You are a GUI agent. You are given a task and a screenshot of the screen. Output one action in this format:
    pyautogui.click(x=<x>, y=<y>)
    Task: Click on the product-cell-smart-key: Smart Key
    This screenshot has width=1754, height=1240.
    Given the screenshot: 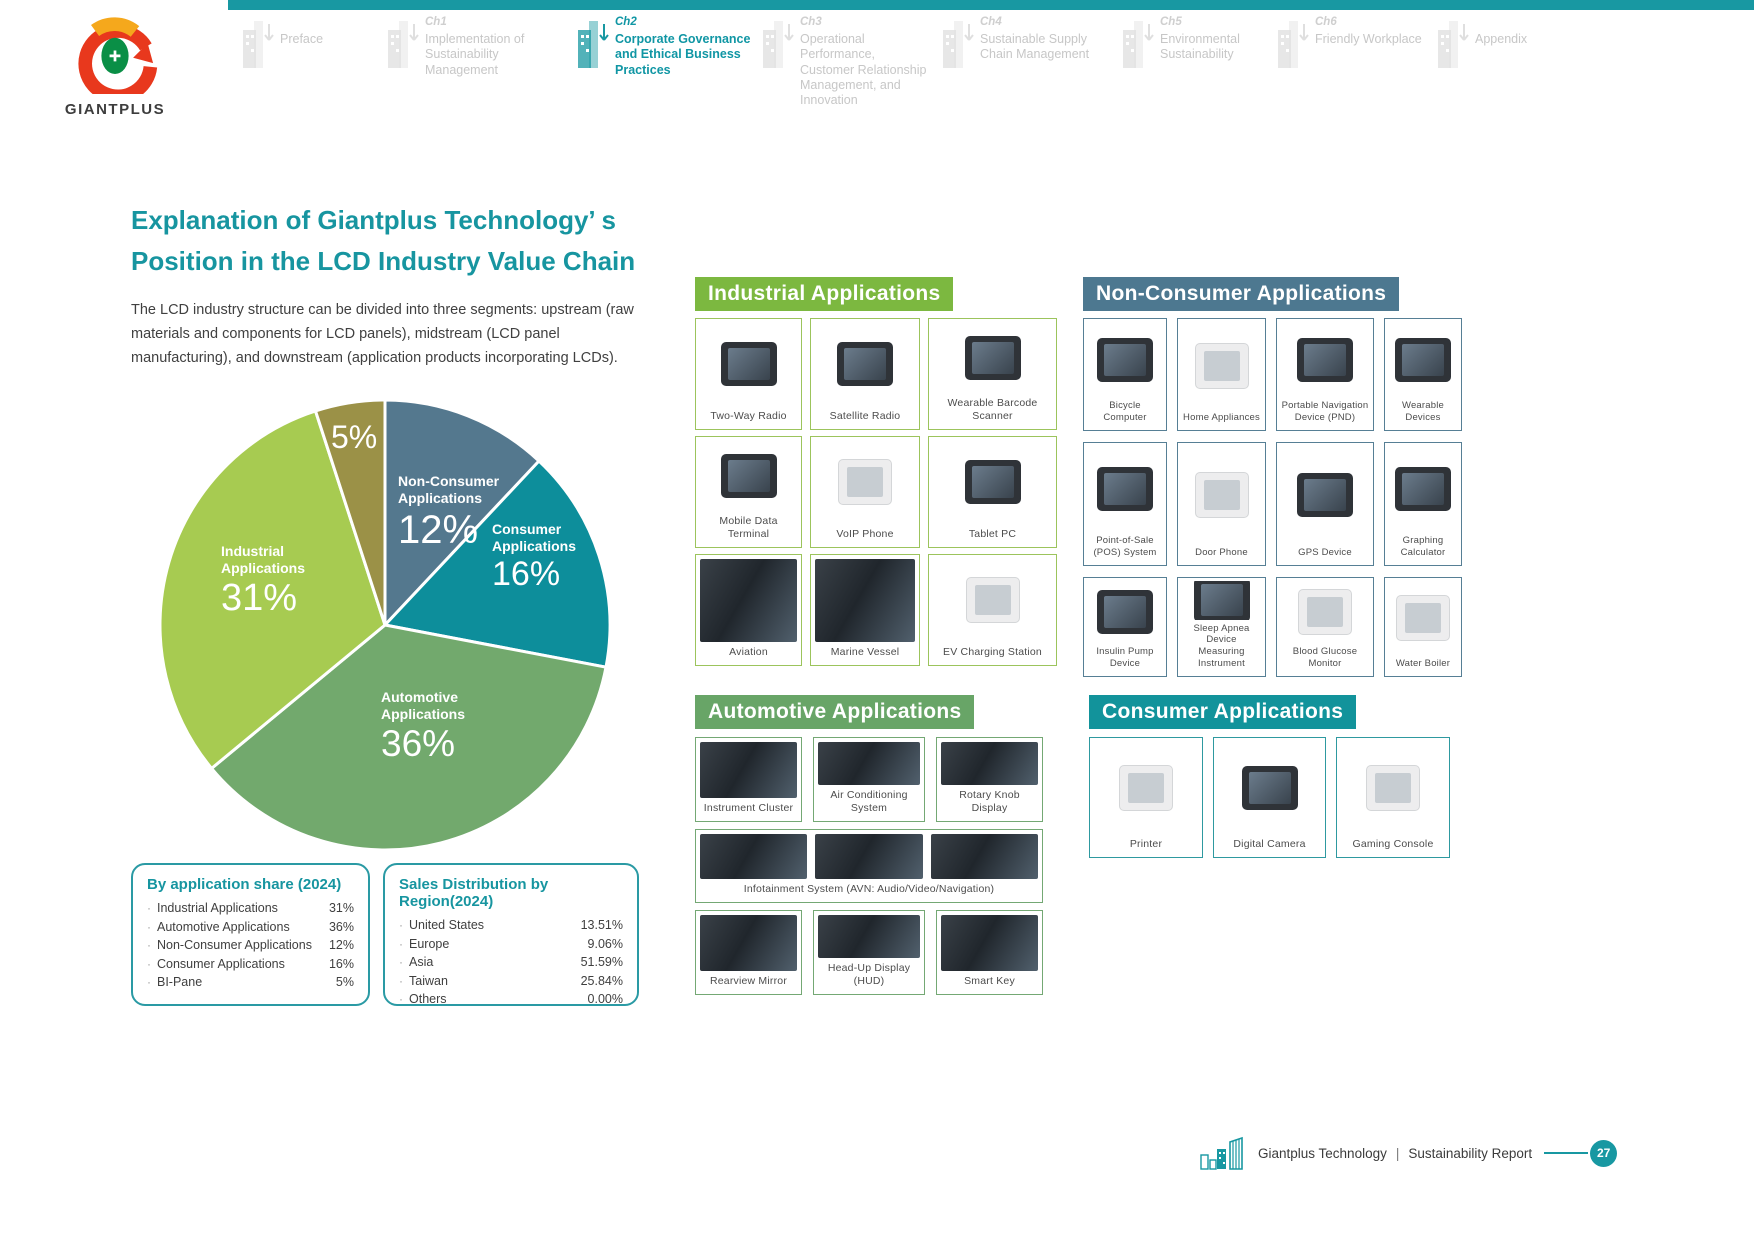 What is the action you would take?
    pyautogui.click(x=989, y=952)
    